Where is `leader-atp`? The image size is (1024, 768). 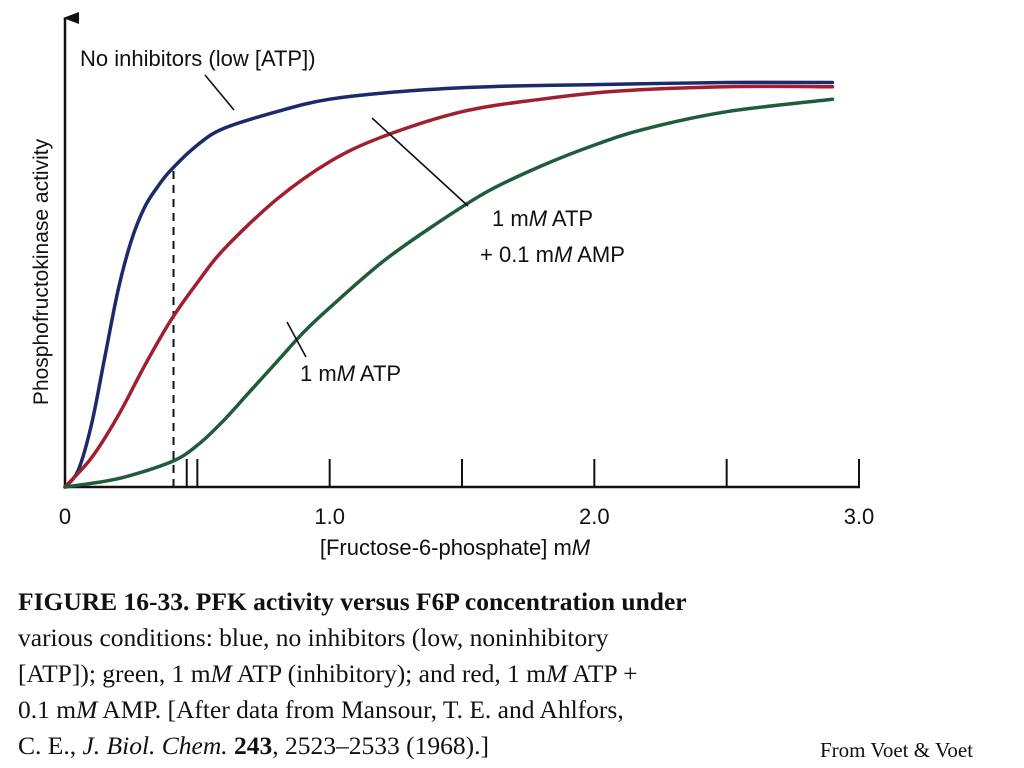
leader-atp is located at coordinates (296, 339).